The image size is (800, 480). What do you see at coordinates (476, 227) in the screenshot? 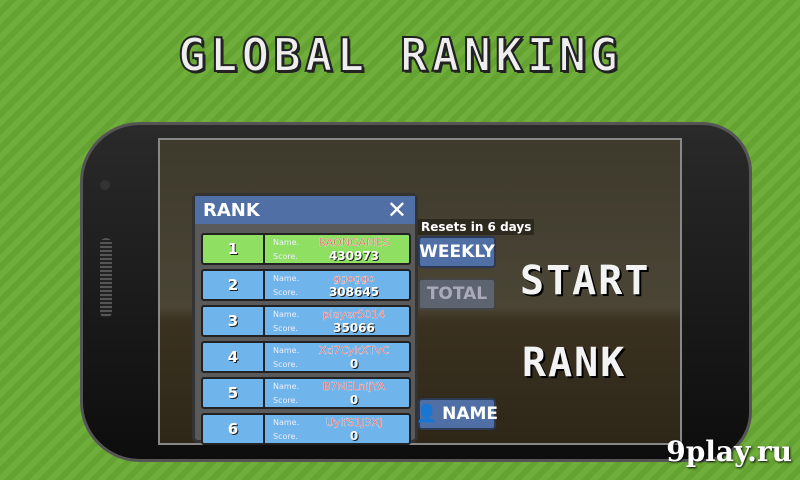
I see `resets-label: Resets in 6 days` at bounding box center [476, 227].